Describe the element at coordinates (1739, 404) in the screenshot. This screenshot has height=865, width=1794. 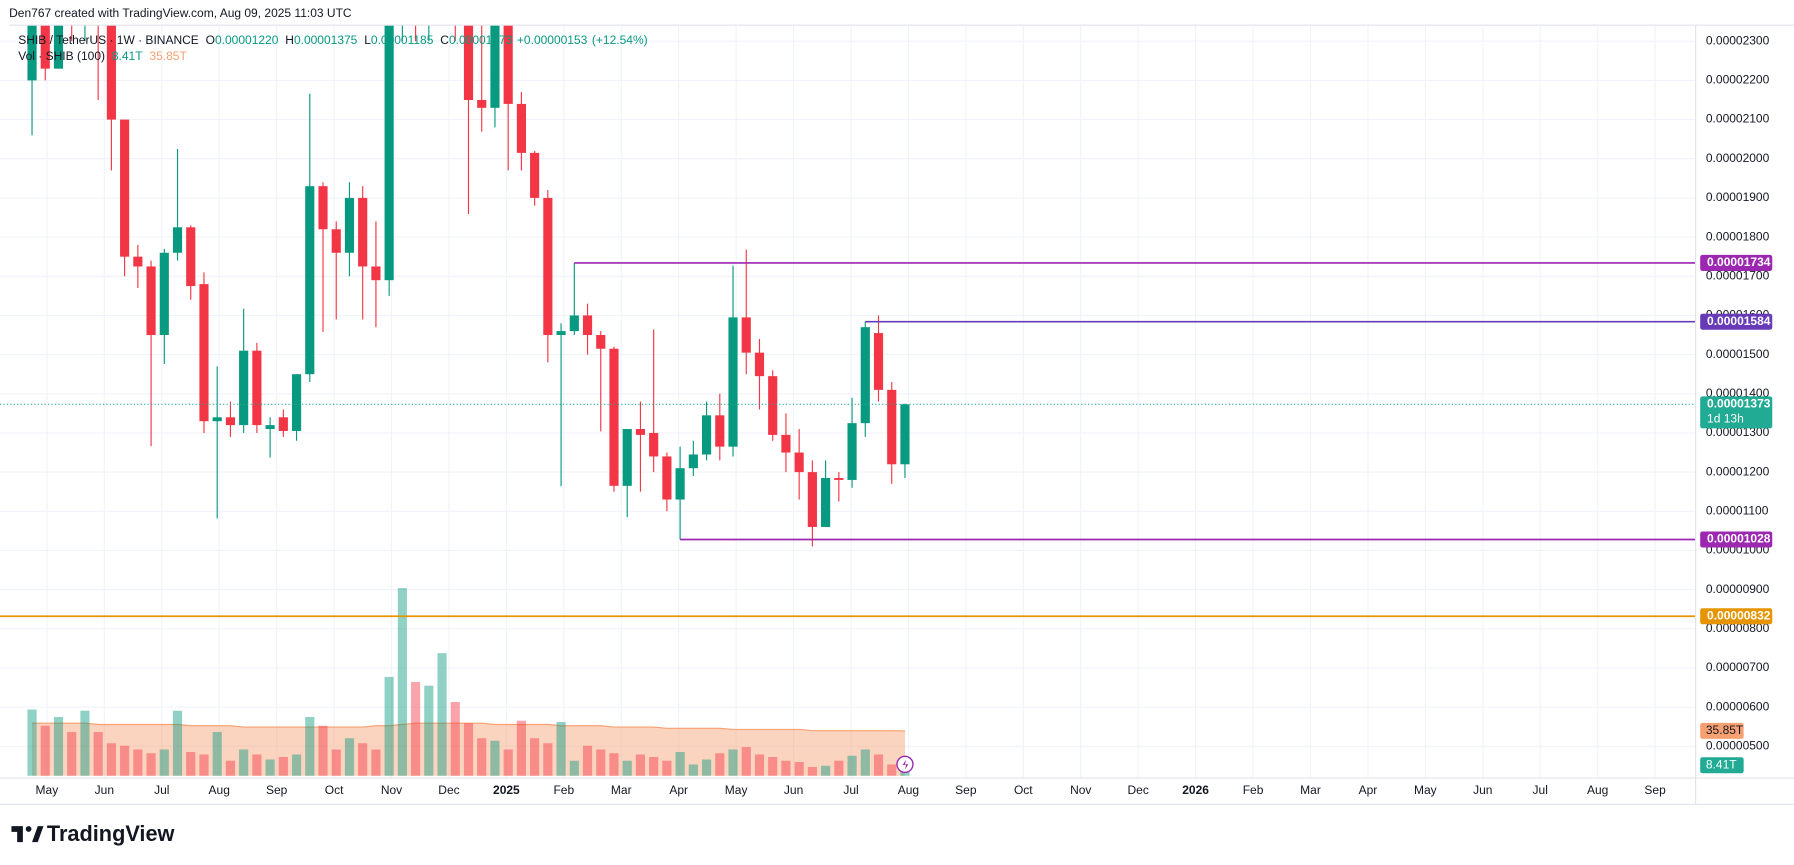
I see `last-price-label: 0.00001373` at that location.